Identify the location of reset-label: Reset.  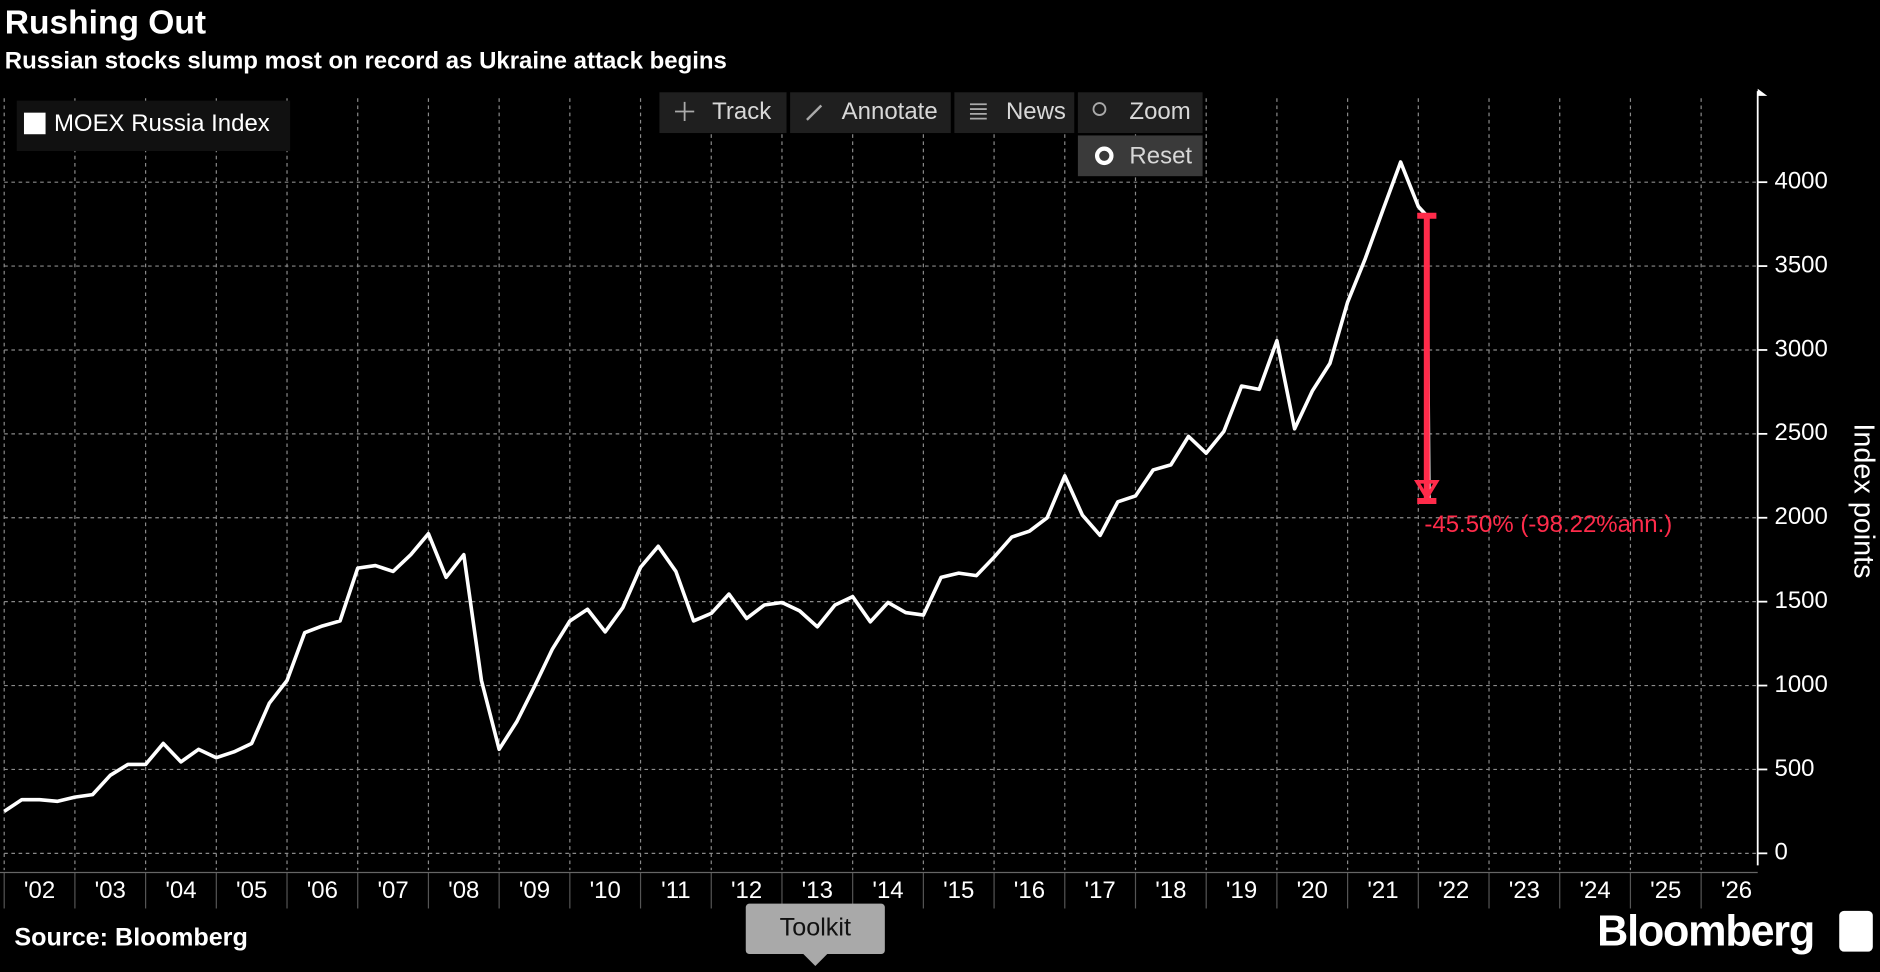
(1160, 155).